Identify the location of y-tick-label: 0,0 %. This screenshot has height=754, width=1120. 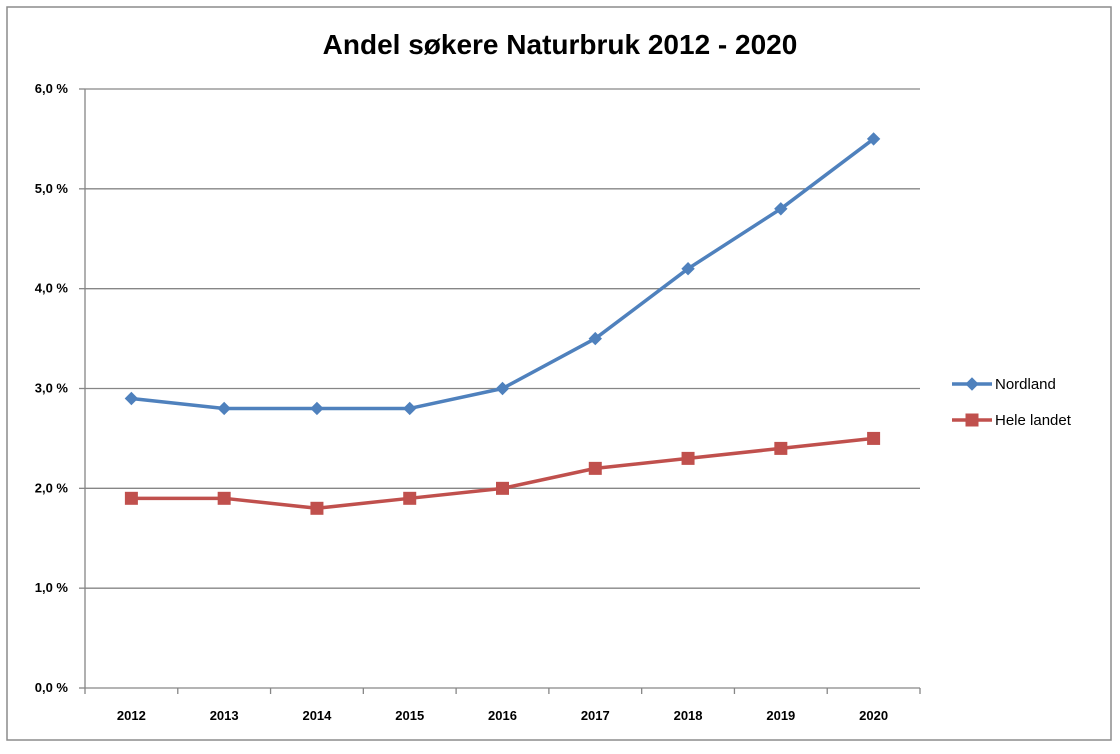
(52, 687).